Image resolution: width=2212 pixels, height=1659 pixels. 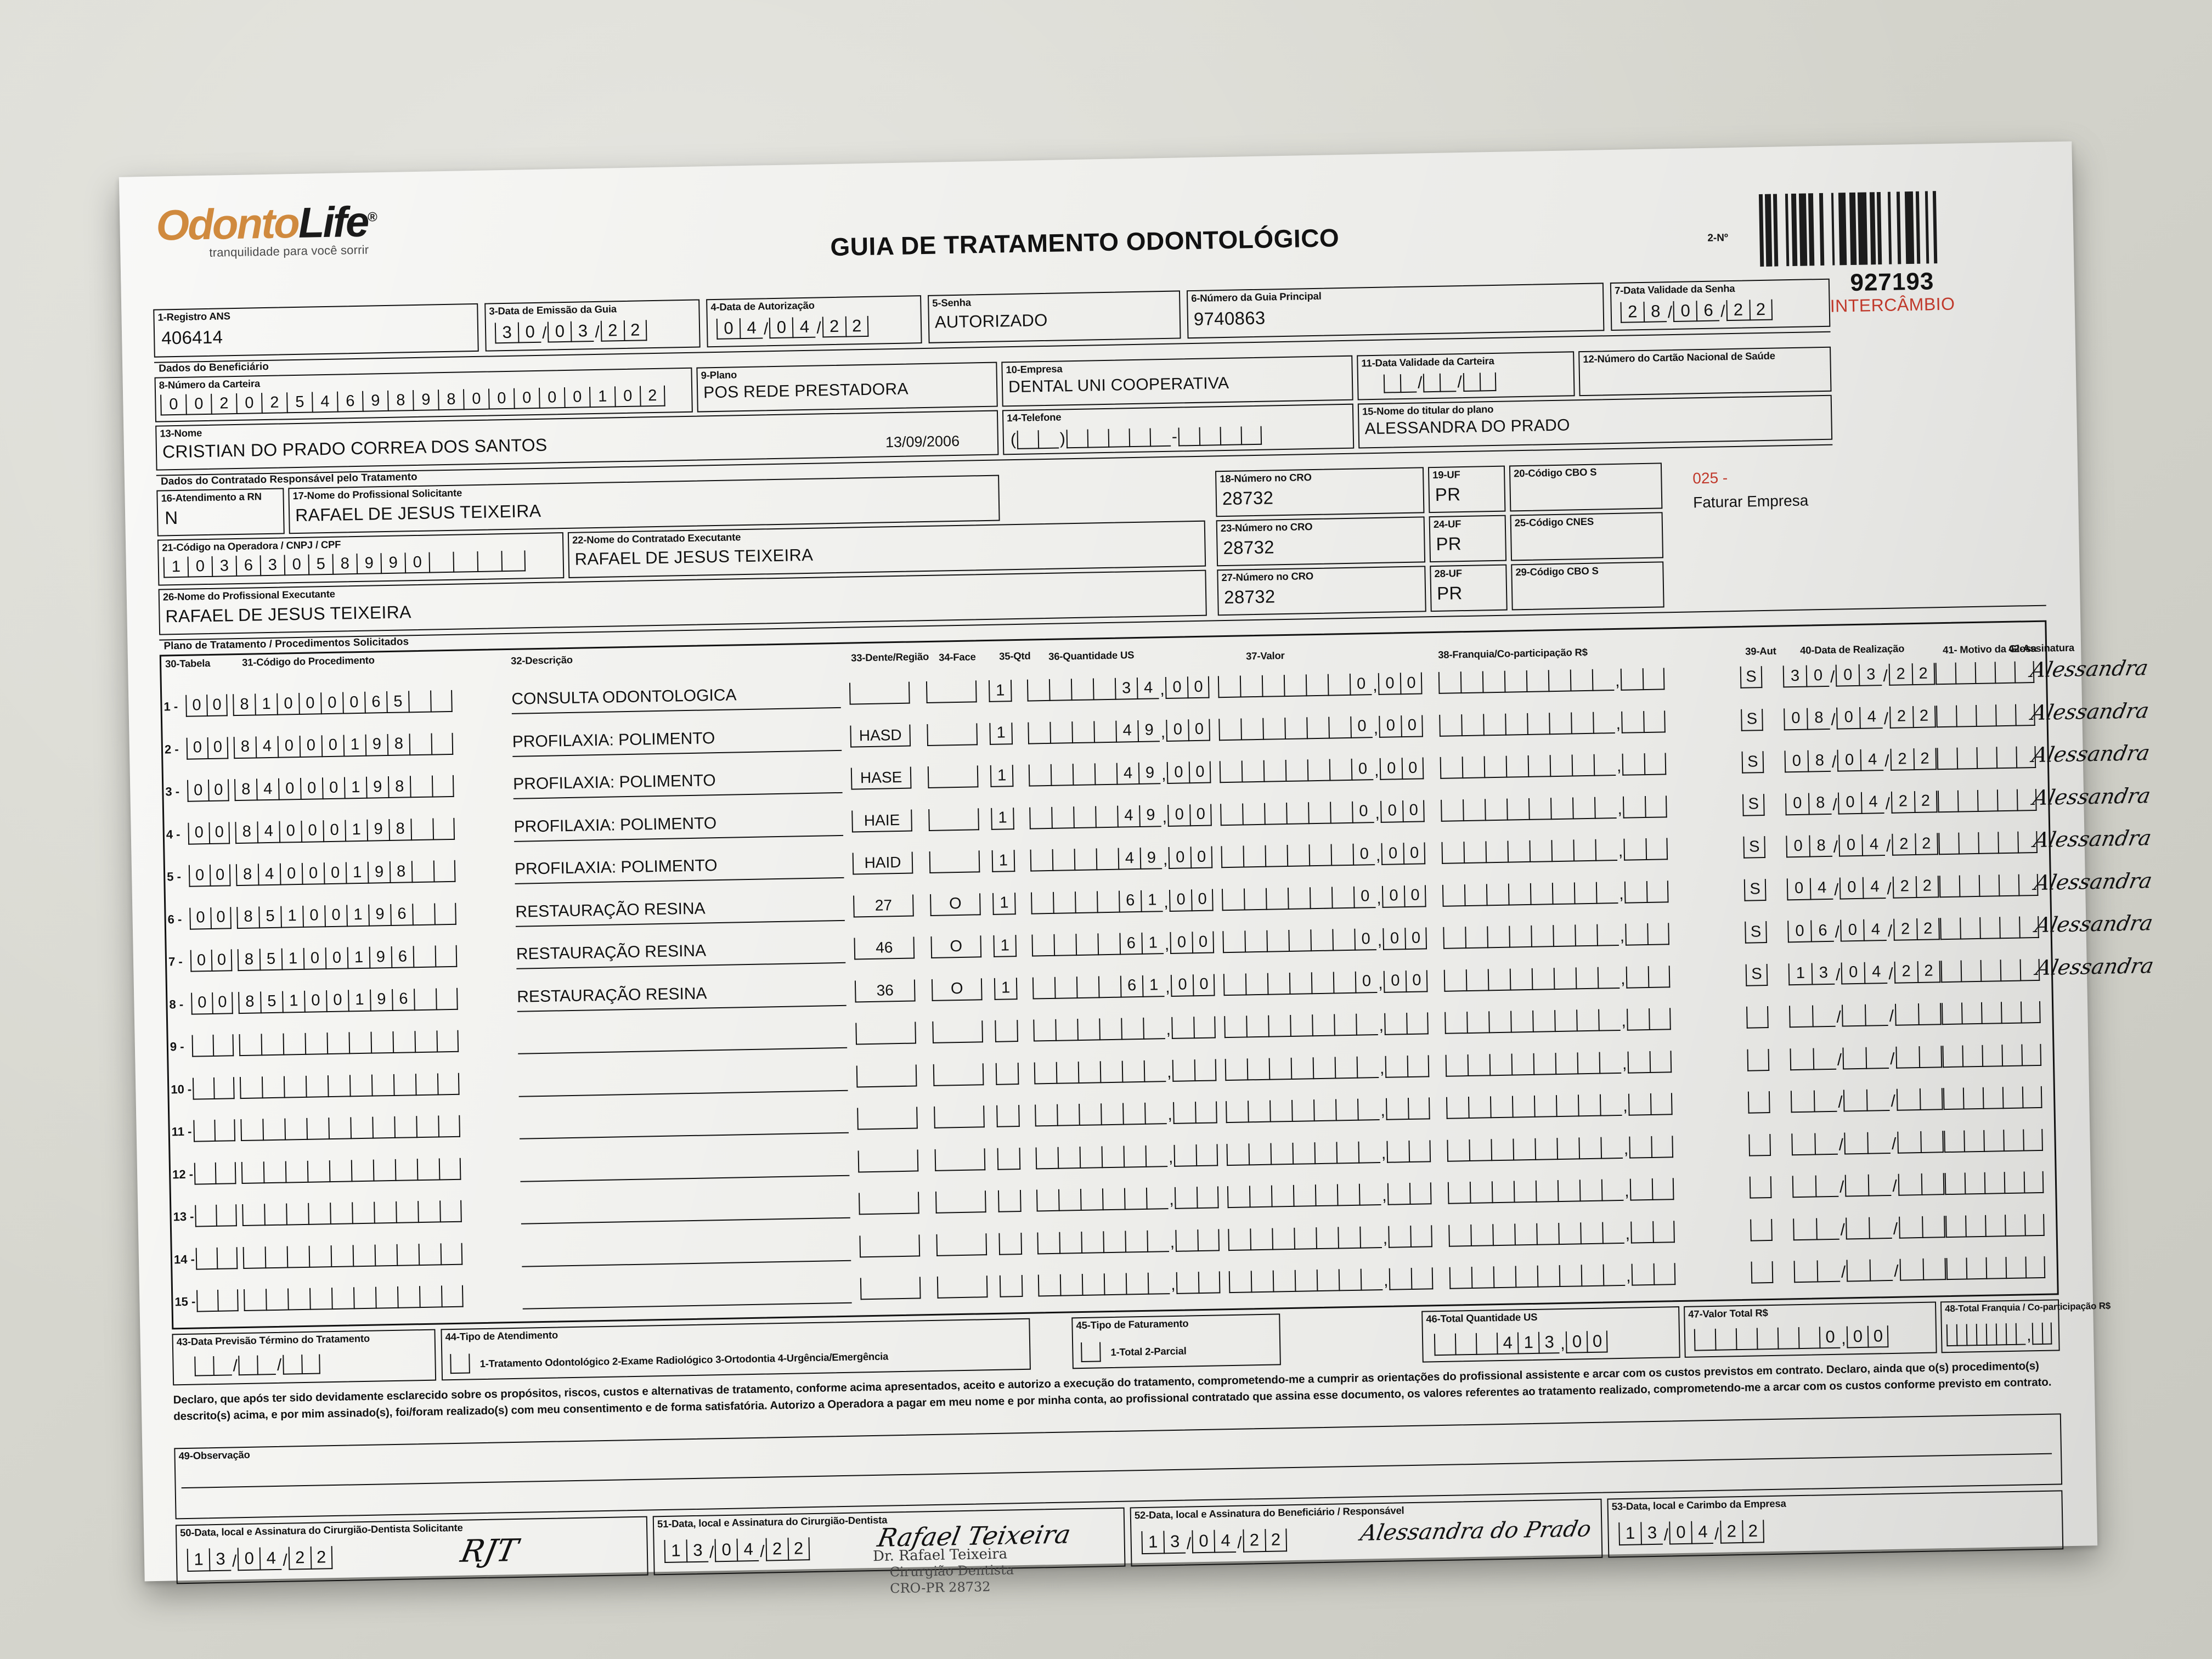 I want to click on cell-qtd, so click(x=1010, y=1243).